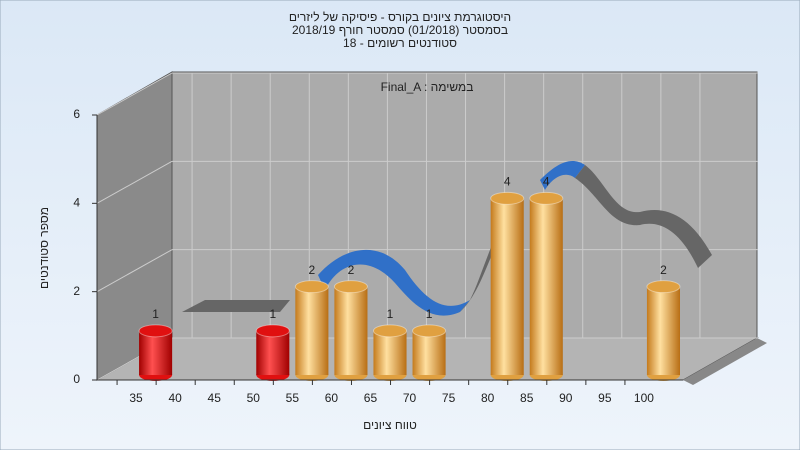 The height and width of the screenshot is (450, 800). Describe the element at coordinates (293, 398) in the screenshot. I see `x-tick-label: 55` at that location.